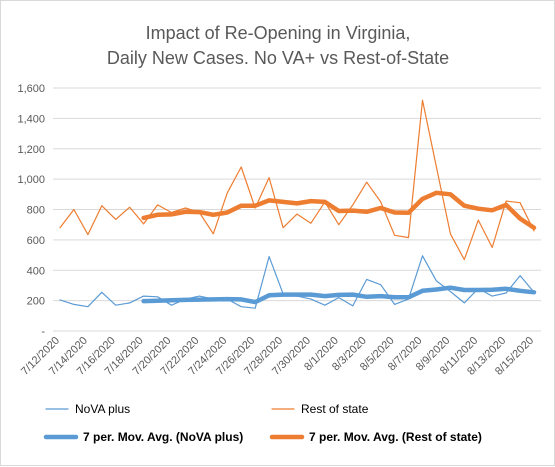 This screenshot has height=467, width=555. What do you see at coordinates (395, 437) in the screenshot?
I see `legend-label: 7 per. Mov. Avg. (Rest of state)` at bounding box center [395, 437].